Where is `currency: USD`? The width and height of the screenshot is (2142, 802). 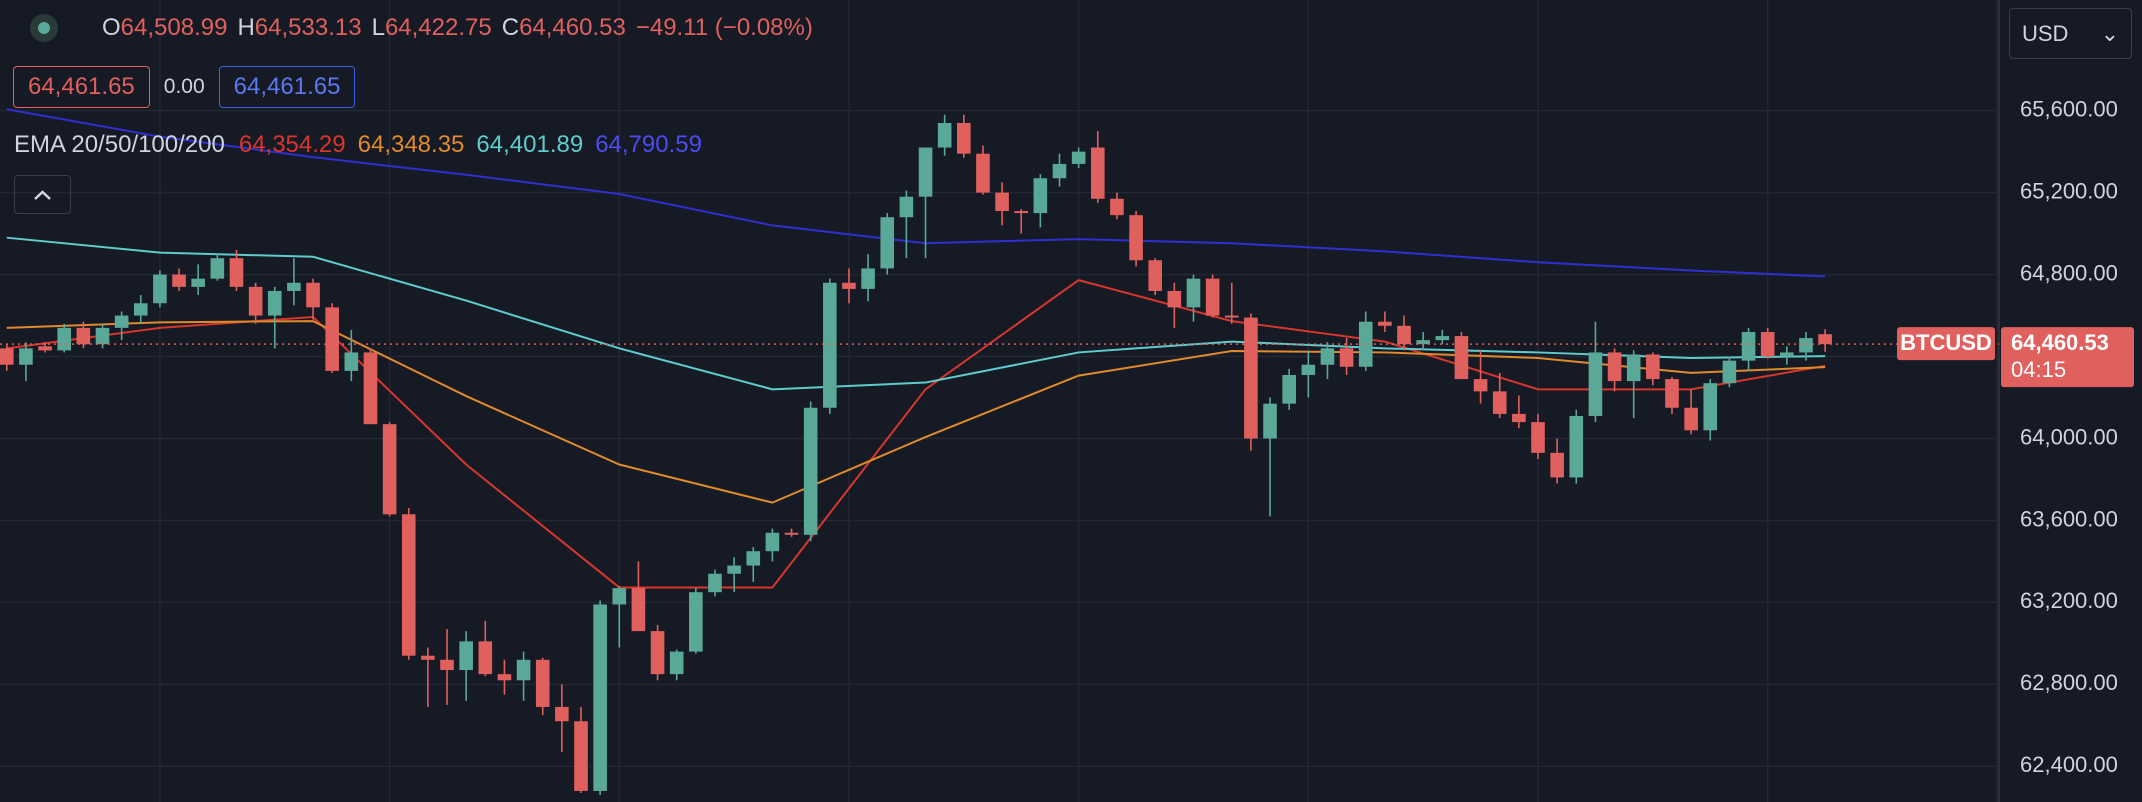
currency: USD is located at coordinates (2045, 33).